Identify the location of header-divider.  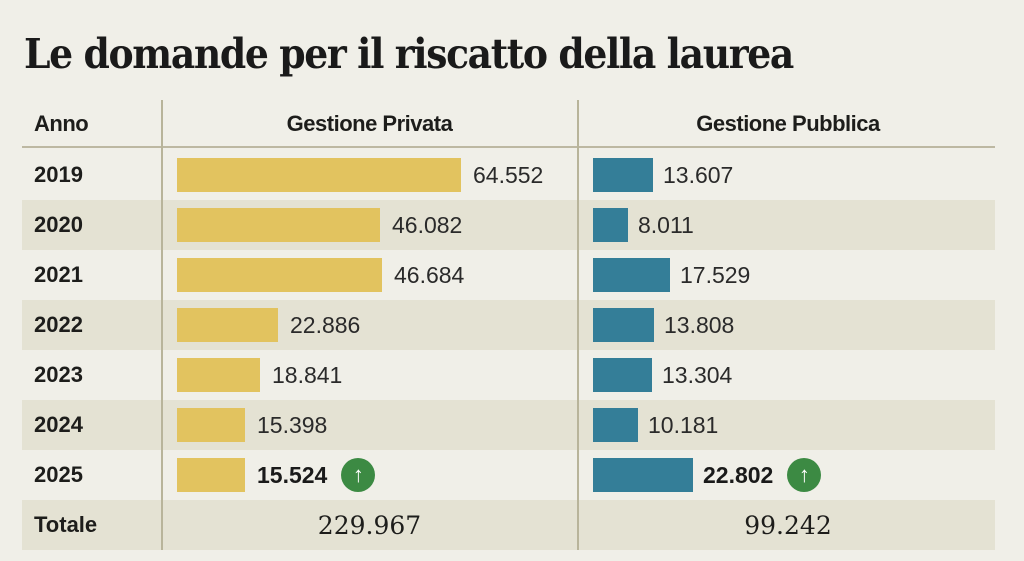
(508, 147).